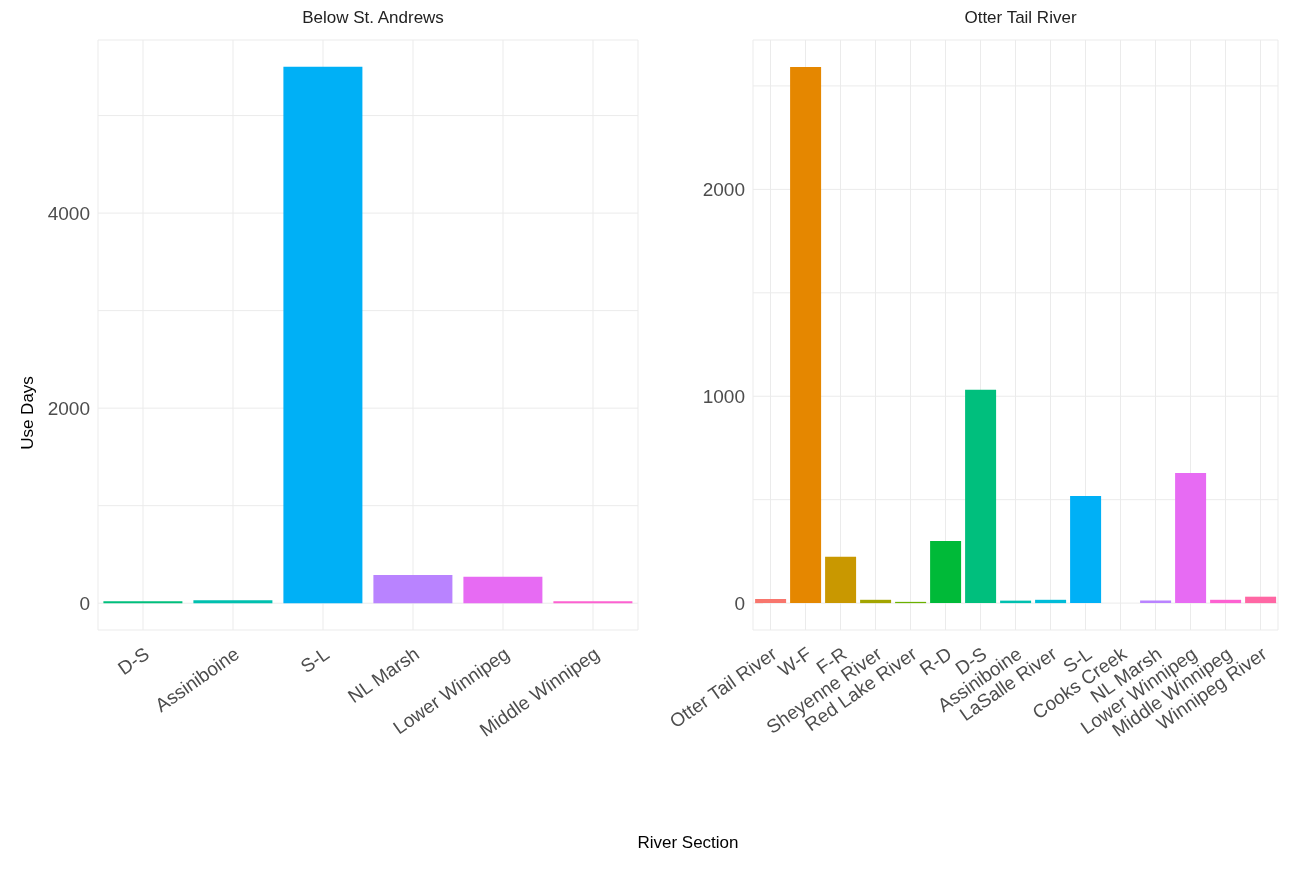  I want to click on y-tick-label: 1000, so click(723, 396).